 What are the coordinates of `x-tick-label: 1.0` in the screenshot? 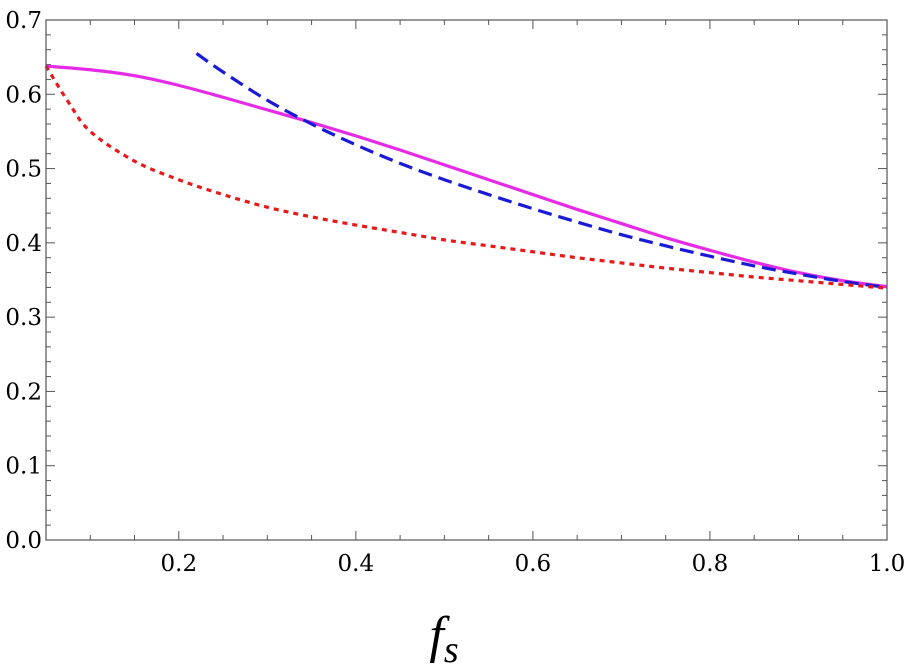 It's located at (887, 564).